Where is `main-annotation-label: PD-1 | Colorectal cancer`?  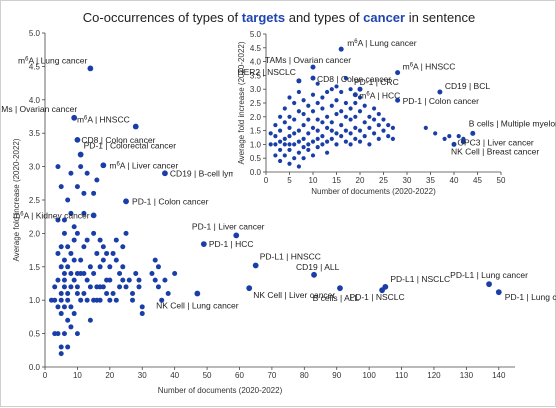 main-annotation-label: PD-1 | Colorectal cancer is located at coordinates (130, 146).